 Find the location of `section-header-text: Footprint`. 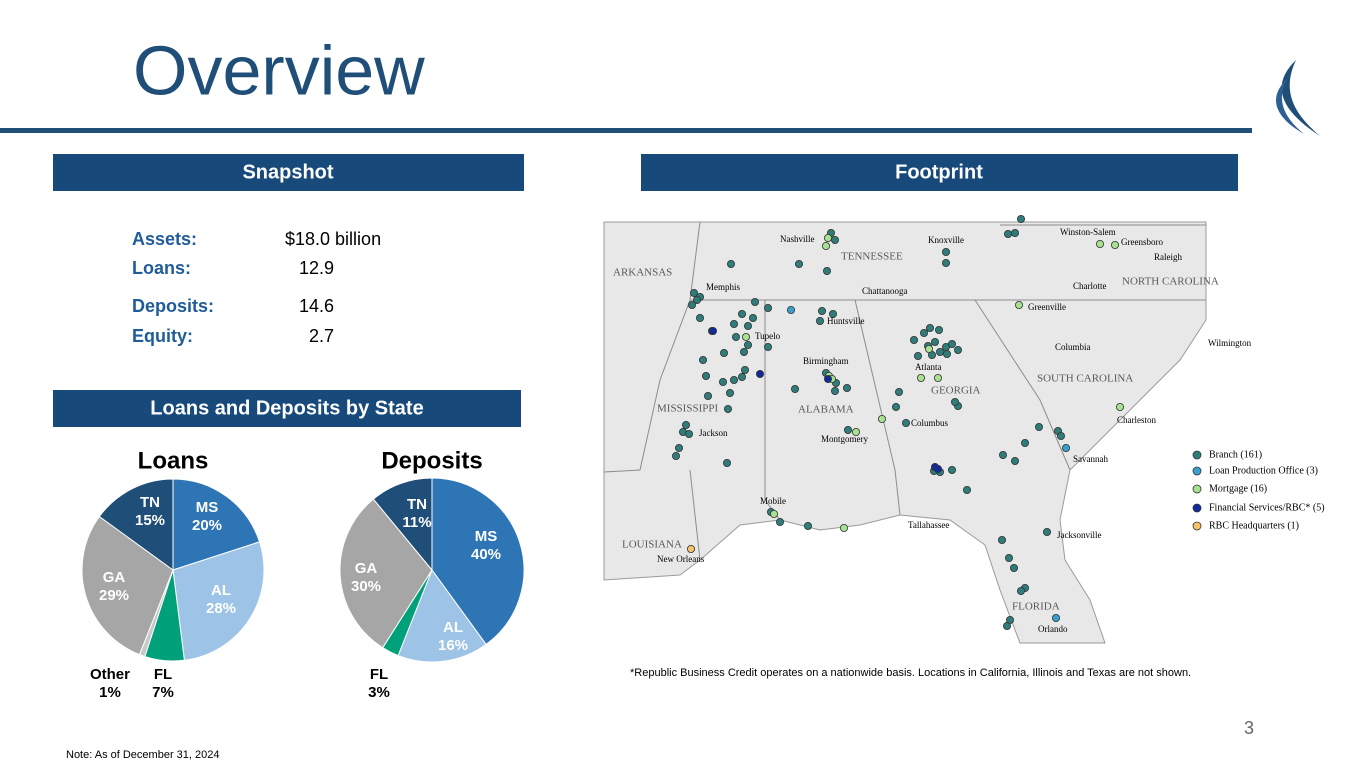

section-header-text: Footprint is located at coordinates (939, 172).